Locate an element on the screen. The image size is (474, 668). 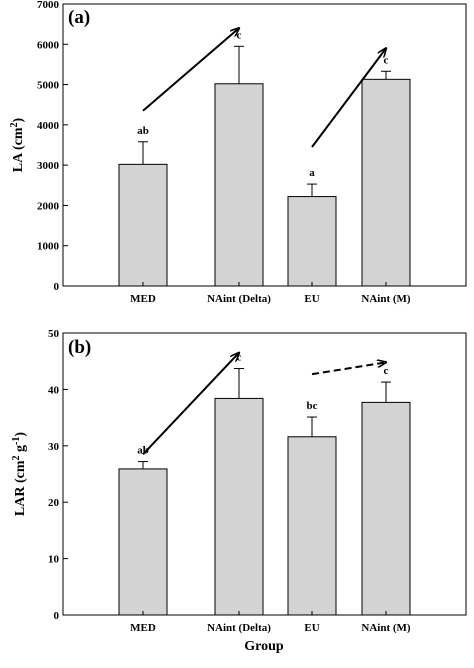
panel-b-category-label: MED is located at coordinates (143, 628).